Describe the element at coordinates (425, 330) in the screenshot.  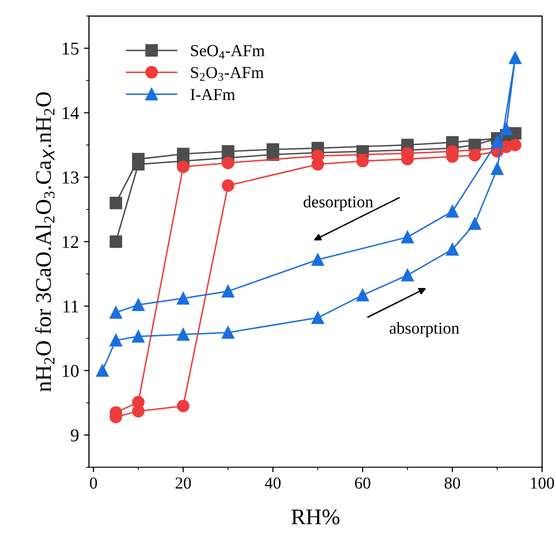
I see `annotation: absorption` at that location.